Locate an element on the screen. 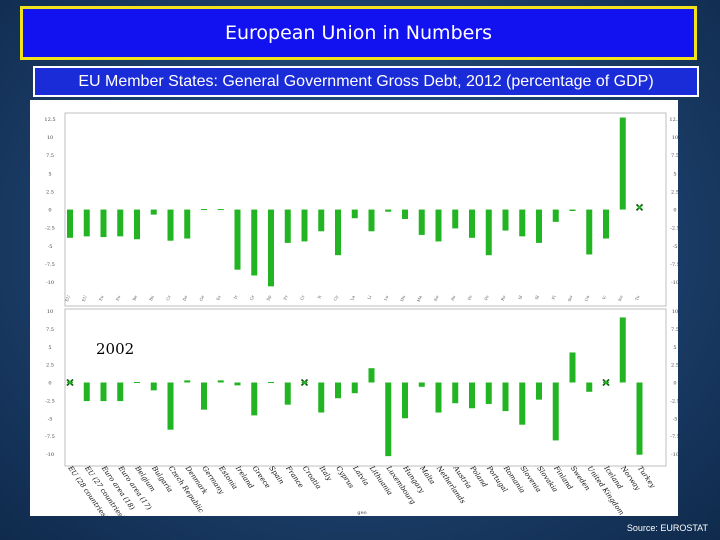 Image resolution: width=720 pixels, height=540 pixels. top-x-tick-label: It is located at coordinates (319, 296).